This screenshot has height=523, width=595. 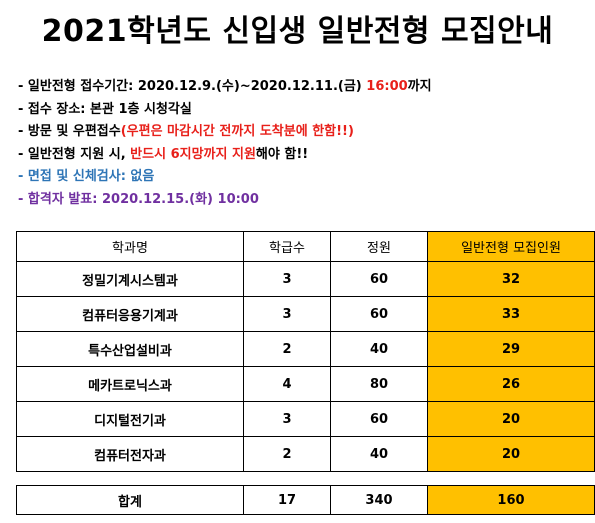 I want to click on table-row: 정밀기계시스템과 3 60 32, so click(x=305, y=279).